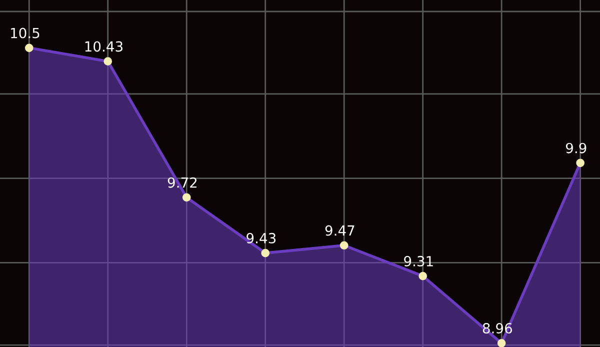 The image size is (600, 347). I want to click on data-label: 9.43, so click(261, 238).